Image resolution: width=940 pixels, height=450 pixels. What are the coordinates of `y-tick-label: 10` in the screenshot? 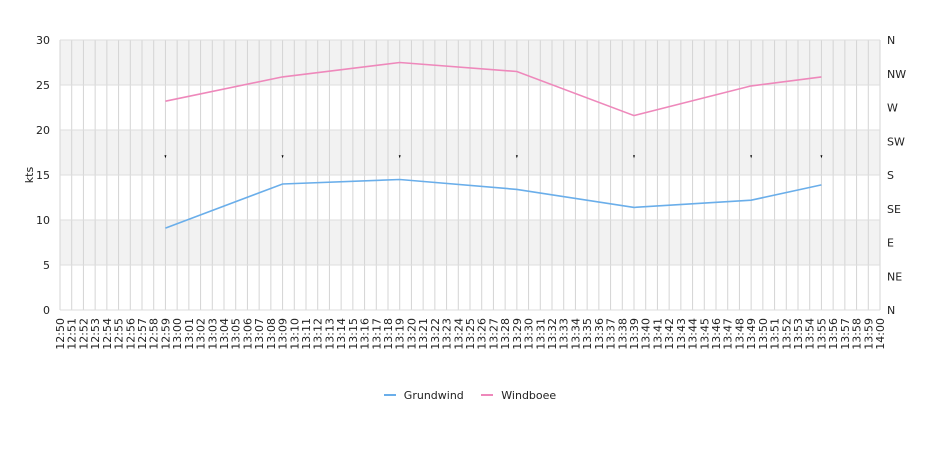 It's located at (43, 220).